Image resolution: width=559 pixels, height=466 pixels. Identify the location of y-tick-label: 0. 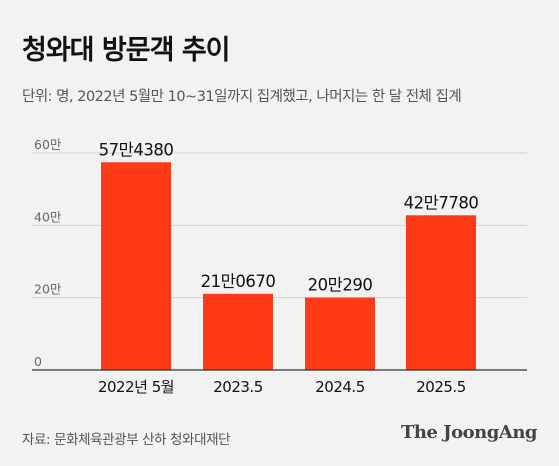
(38, 361).